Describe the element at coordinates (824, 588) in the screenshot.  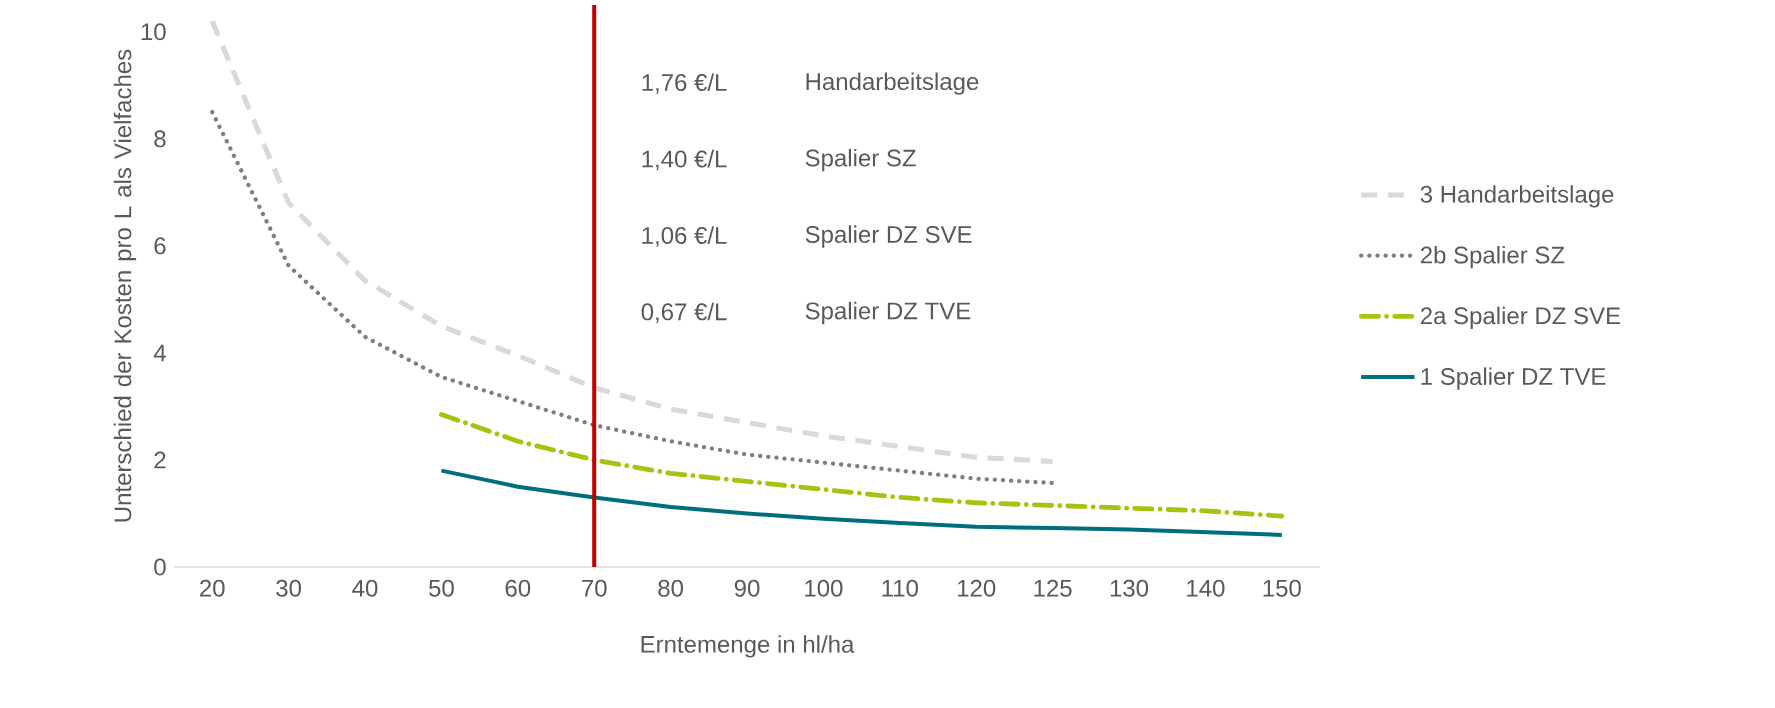
I see `x-tick-label: 100` at that location.